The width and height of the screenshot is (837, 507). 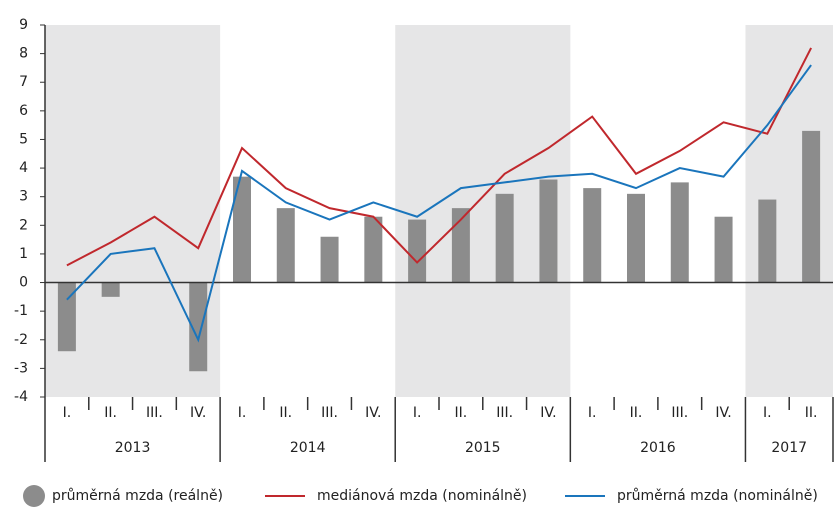 I want to click on y-tick-label: 0, so click(x=23, y=283).